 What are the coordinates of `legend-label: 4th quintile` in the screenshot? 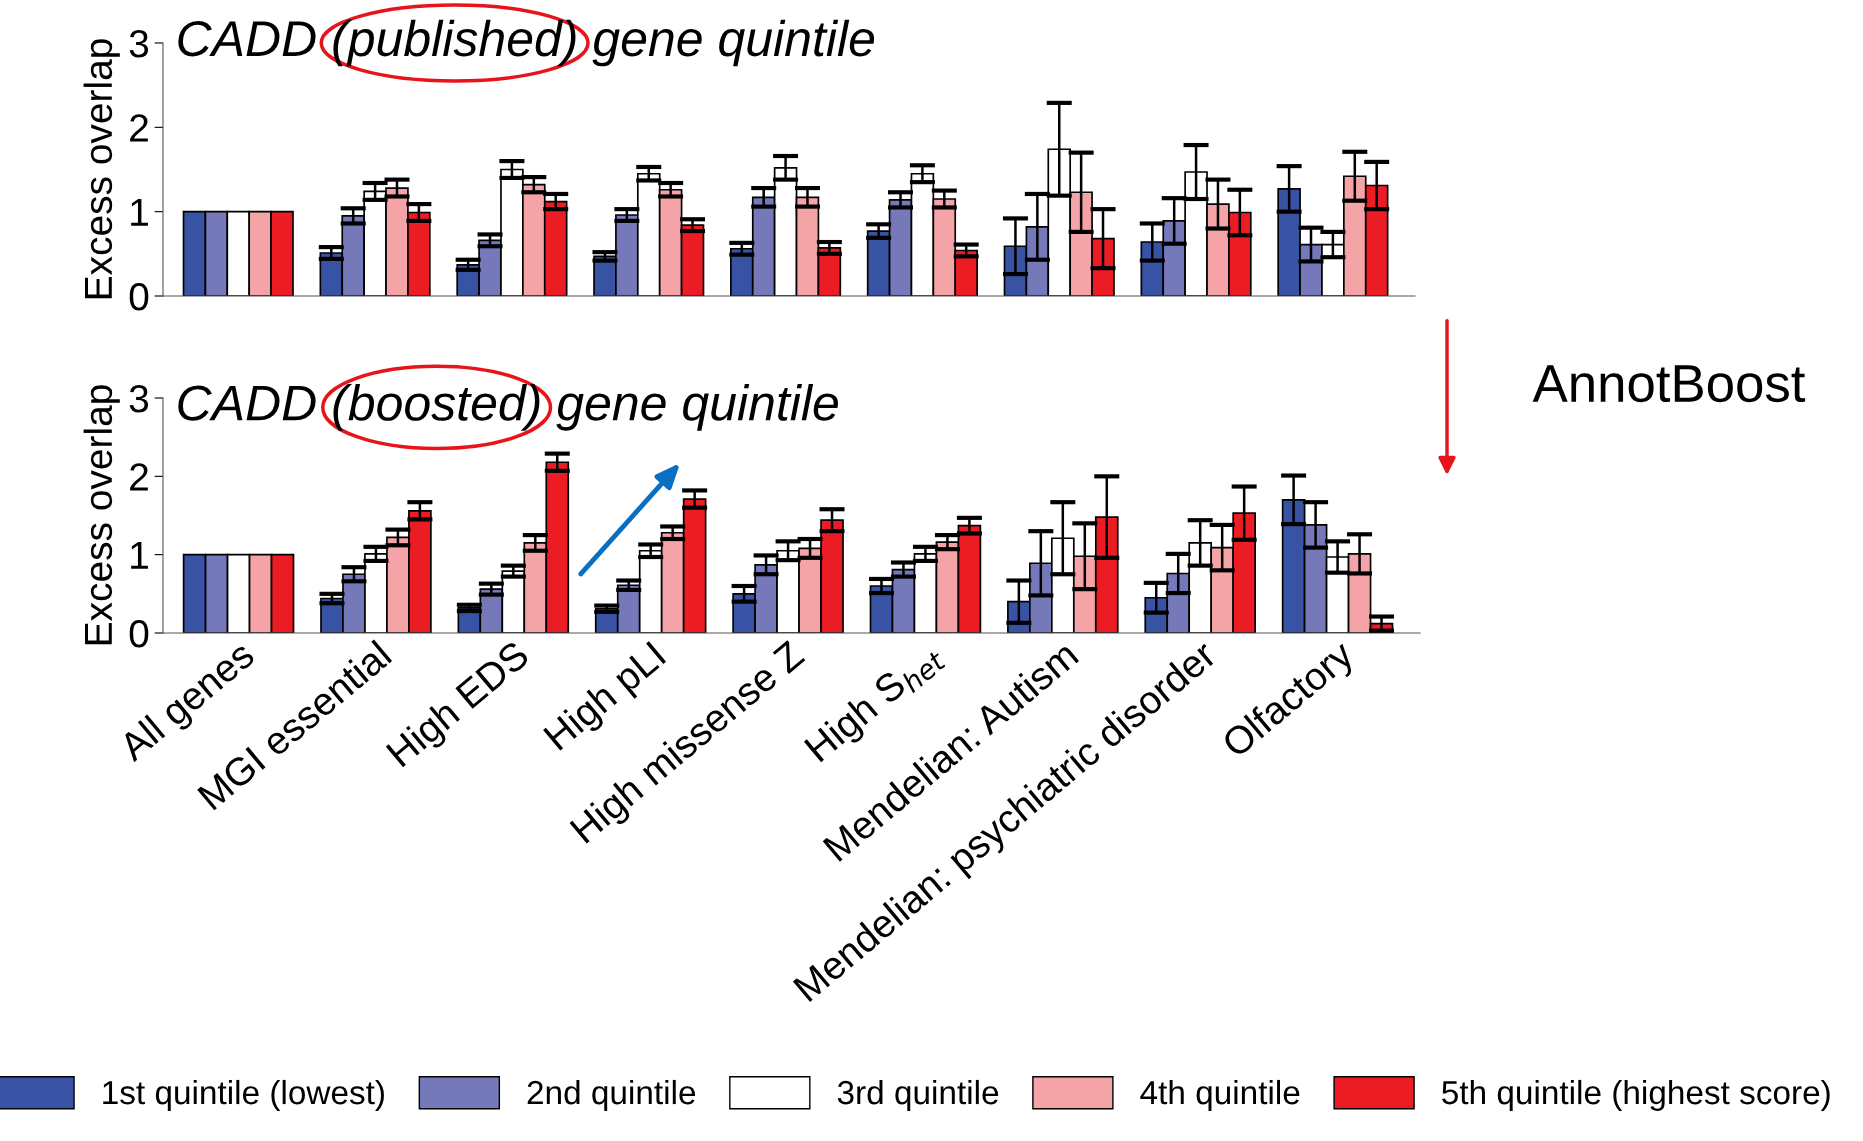 It's located at (1220, 1095).